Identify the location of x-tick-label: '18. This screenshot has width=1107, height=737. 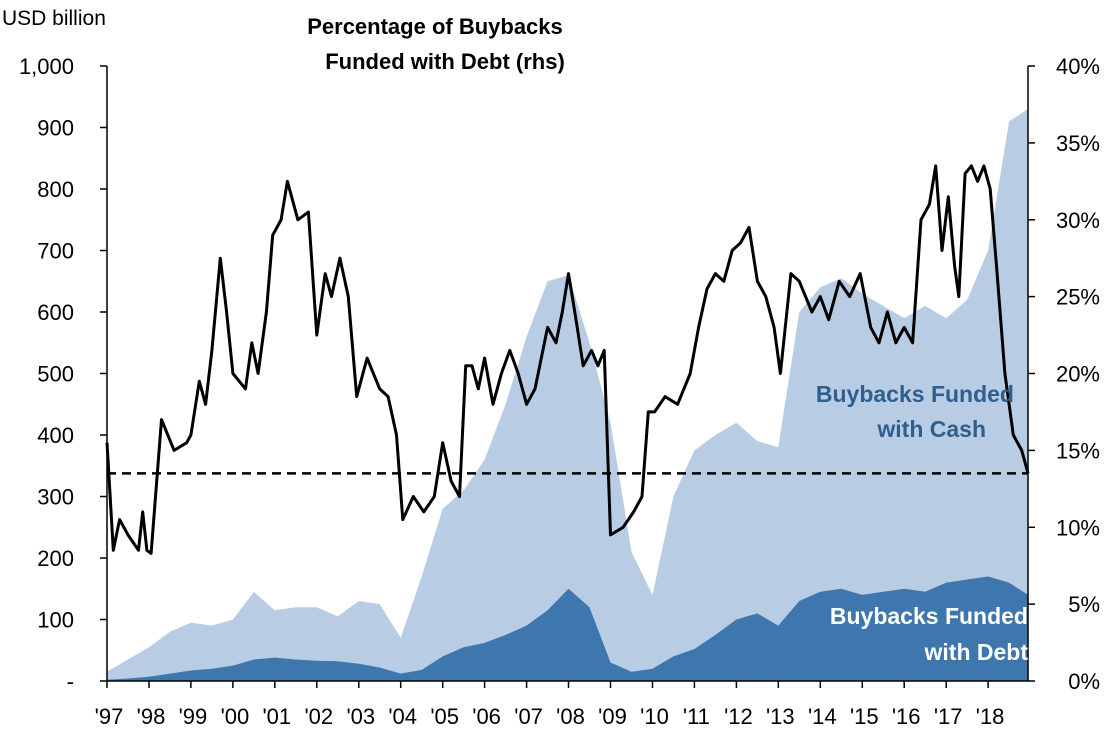
(990, 716).